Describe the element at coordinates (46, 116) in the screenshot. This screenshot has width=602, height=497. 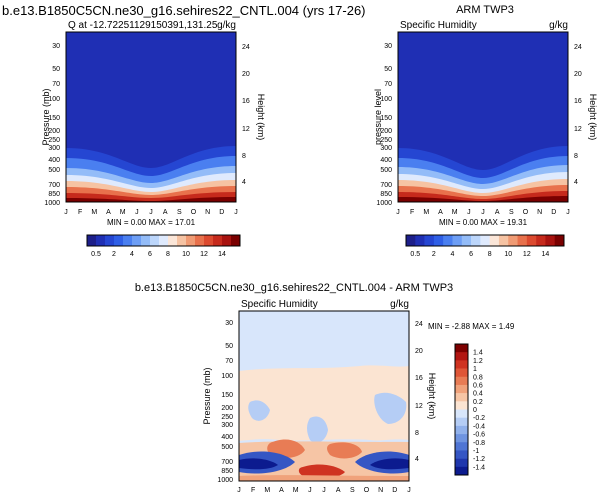
I see `model-y-axis-label: Pressure (mb)` at that location.